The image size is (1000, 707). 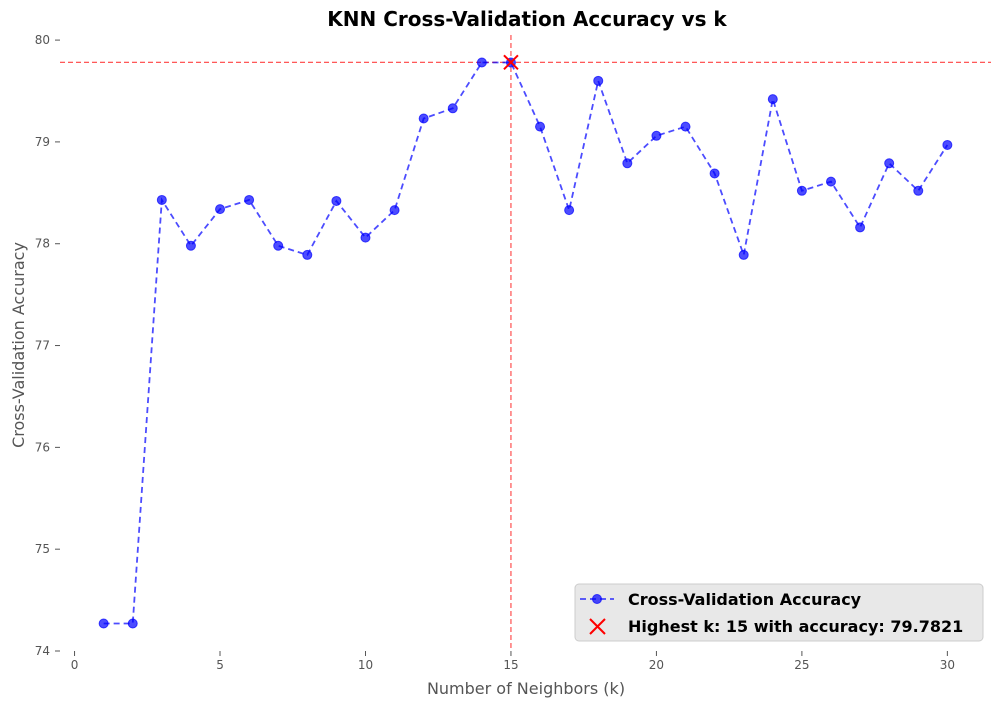 I want to click on x-tick-label: 25, so click(x=801, y=665).